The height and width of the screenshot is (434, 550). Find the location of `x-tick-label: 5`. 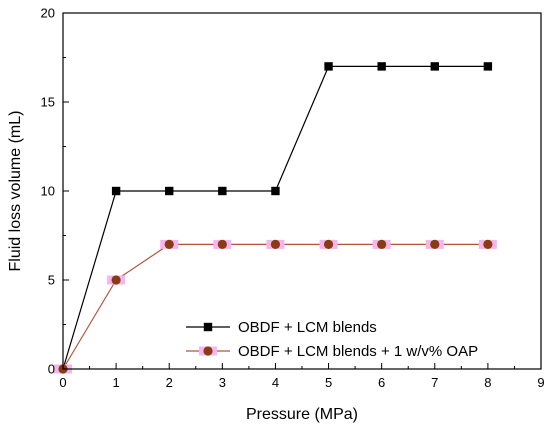

x-tick-label: 5 is located at coordinates (328, 382).